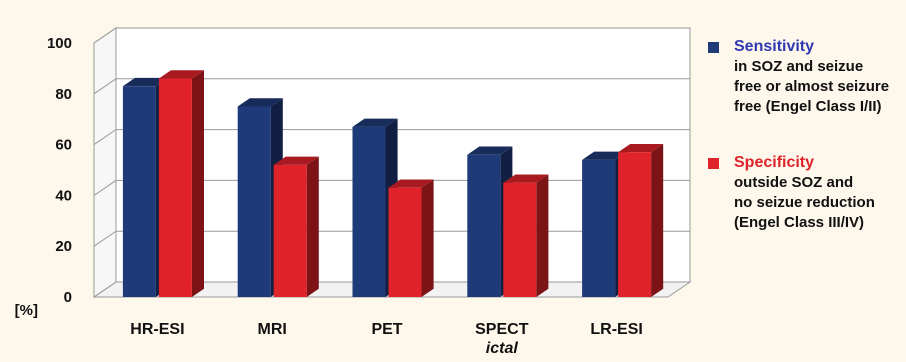  Describe the element at coordinates (296, 160) in the screenshot. I see `bar-top-specificity-mri` at that location.